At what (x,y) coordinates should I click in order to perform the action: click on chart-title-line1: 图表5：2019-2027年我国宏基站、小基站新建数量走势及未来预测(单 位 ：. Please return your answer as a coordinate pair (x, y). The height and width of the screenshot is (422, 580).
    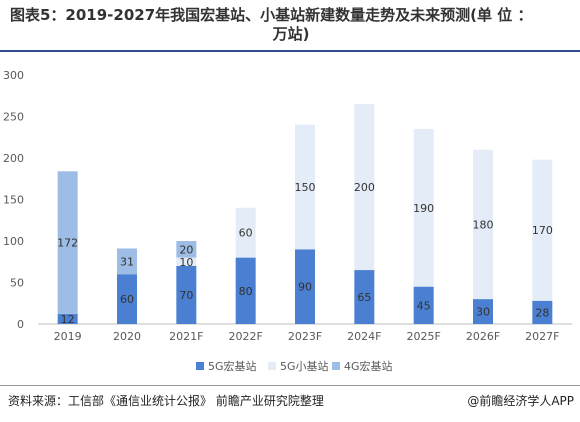
    Looking at the image, I should click on (271, 15).